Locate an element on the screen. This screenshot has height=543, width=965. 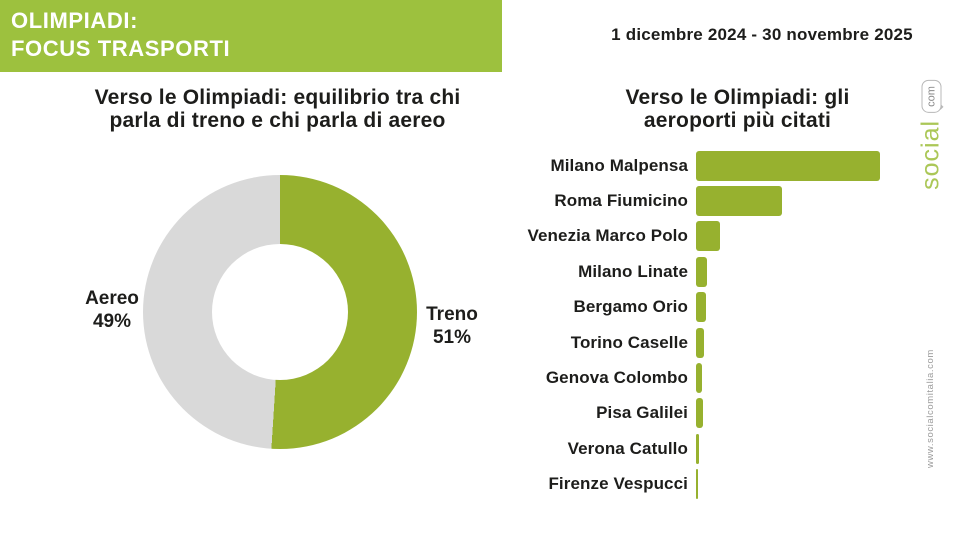
logo-com-bubble: com is located at coordinates (931, 96).